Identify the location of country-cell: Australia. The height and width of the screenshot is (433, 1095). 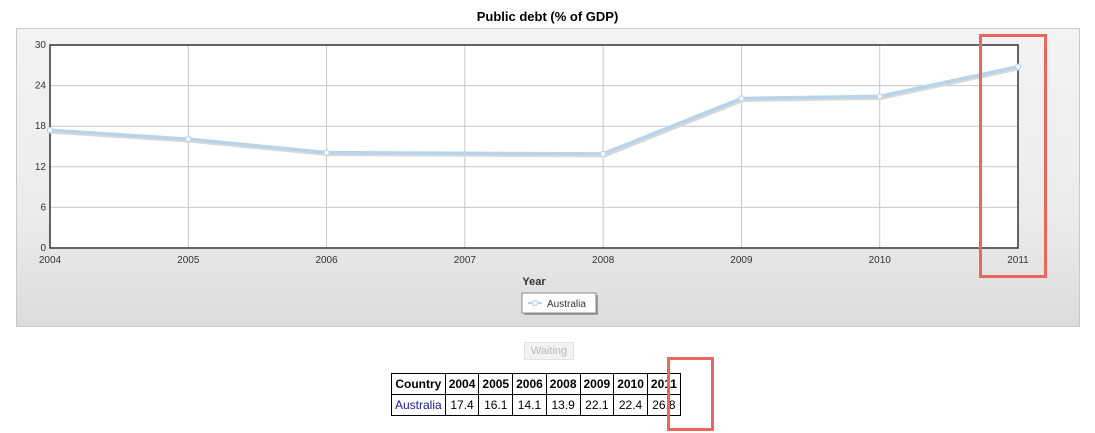
(418, 405).